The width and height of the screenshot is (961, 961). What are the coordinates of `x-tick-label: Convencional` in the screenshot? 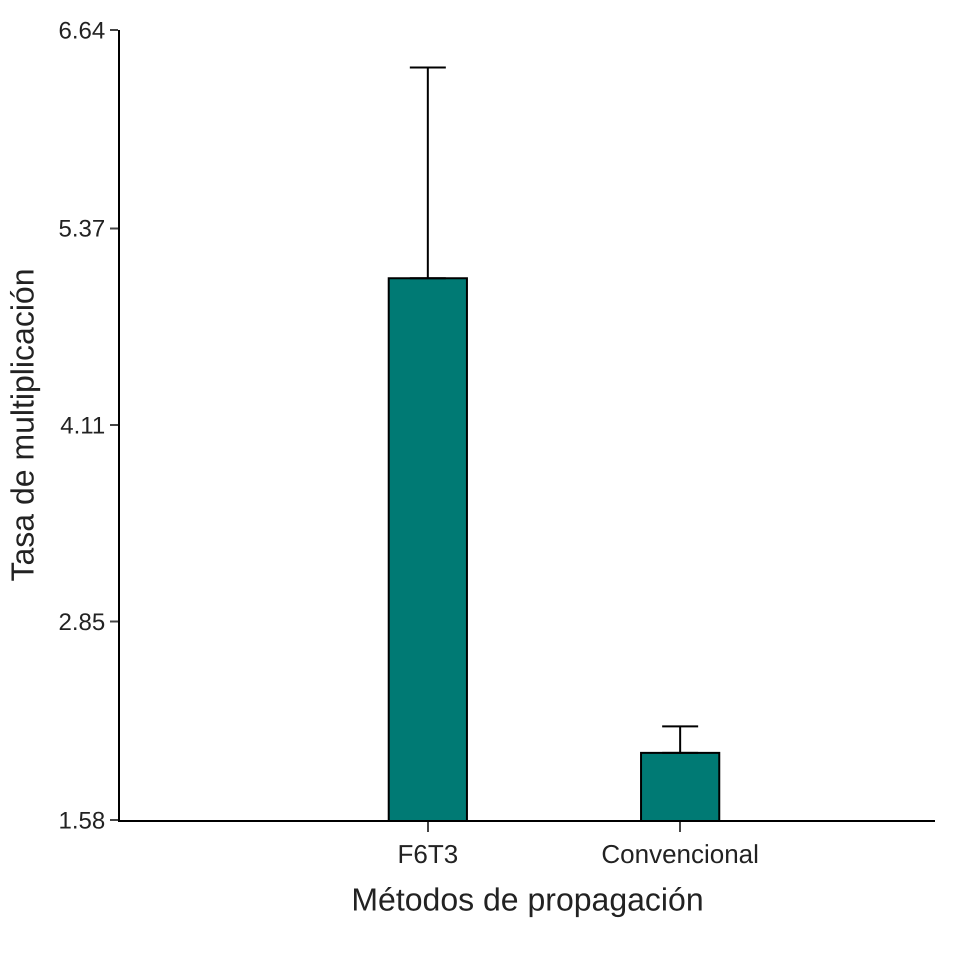 It's located at (680, 854).